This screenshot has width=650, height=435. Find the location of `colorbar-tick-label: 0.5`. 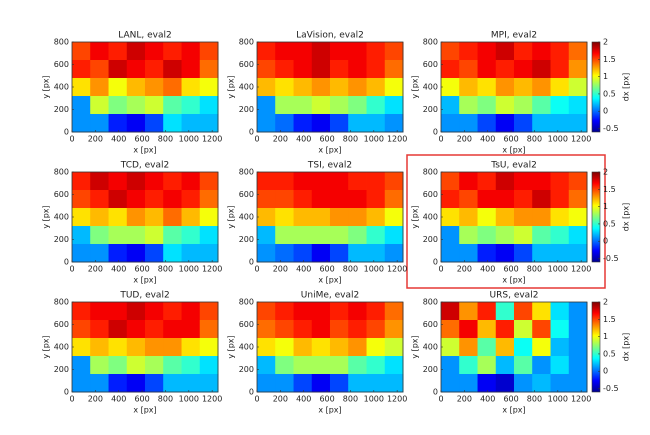

colorbar-tick-label: 0.5 is located at coordinates (609, 353).